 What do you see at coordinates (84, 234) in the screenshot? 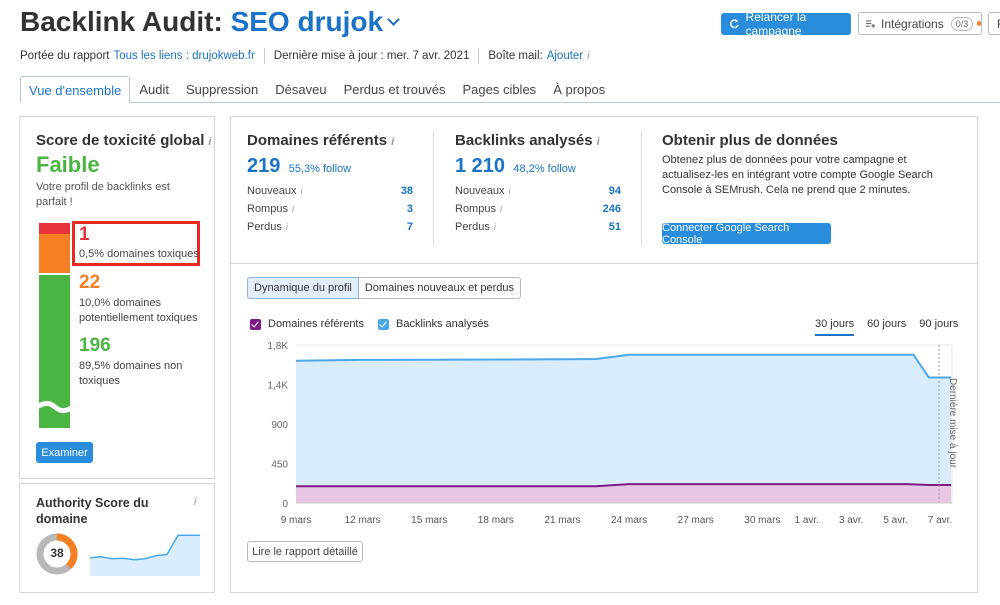
I see `toxic-count: 1` at bounding box center [84, 234].